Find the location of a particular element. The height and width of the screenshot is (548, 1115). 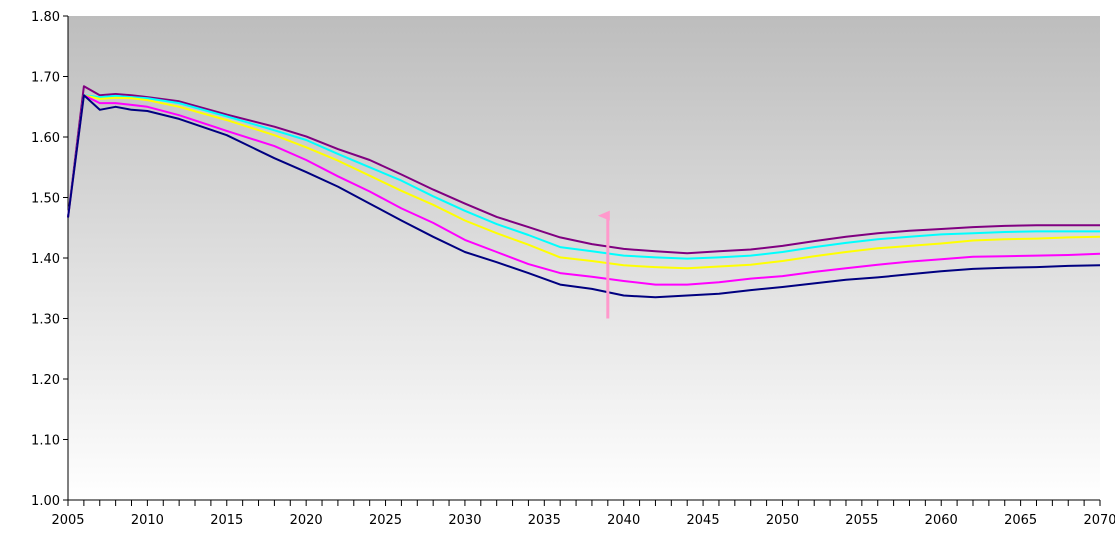

y-tick-label: 1.70 is located at coordinates (45, 78).